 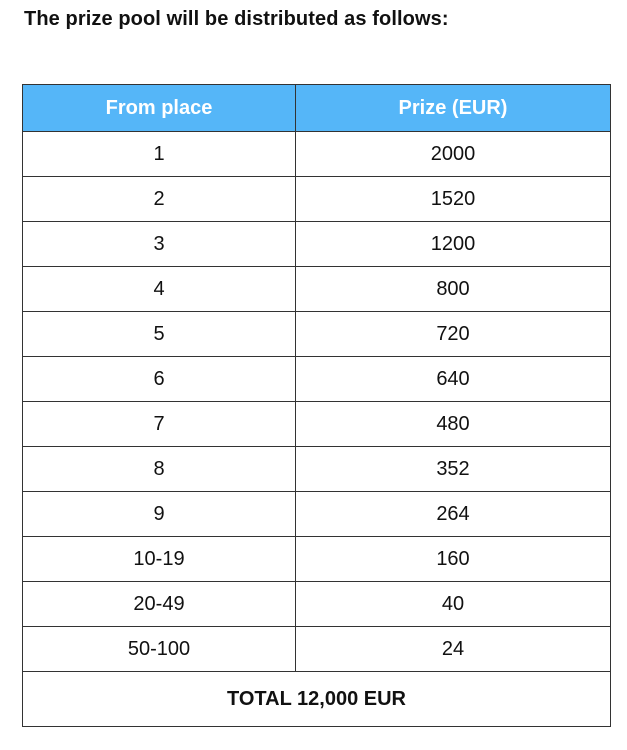 What do you see at coordinates (159, 469) in the screenshot?
I see `place-cell: 8` at bounding box center [159, 469].